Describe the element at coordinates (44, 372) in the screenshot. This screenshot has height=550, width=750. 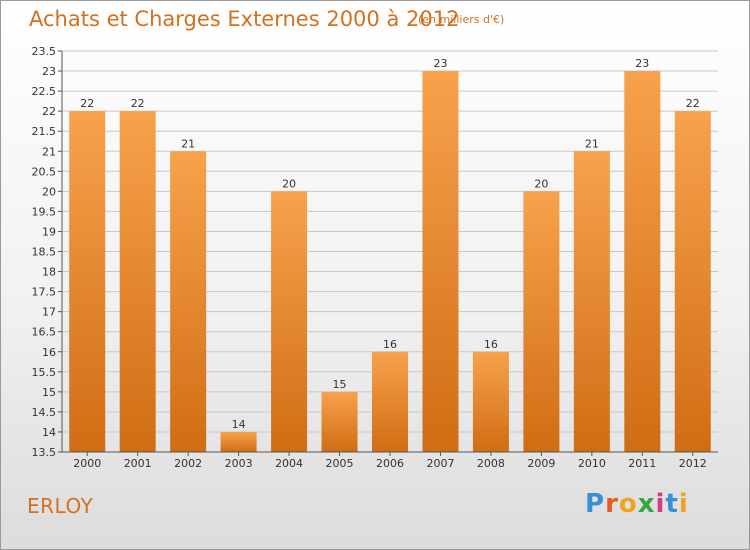
I see `y-tick-label: 15.5` at that location.